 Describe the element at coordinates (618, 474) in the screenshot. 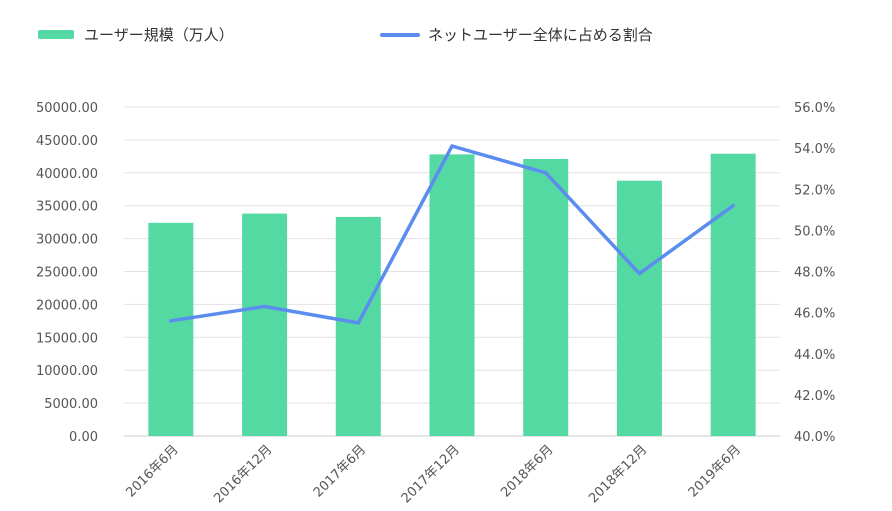

I see `category-label-5: 2018年12月` at that location.